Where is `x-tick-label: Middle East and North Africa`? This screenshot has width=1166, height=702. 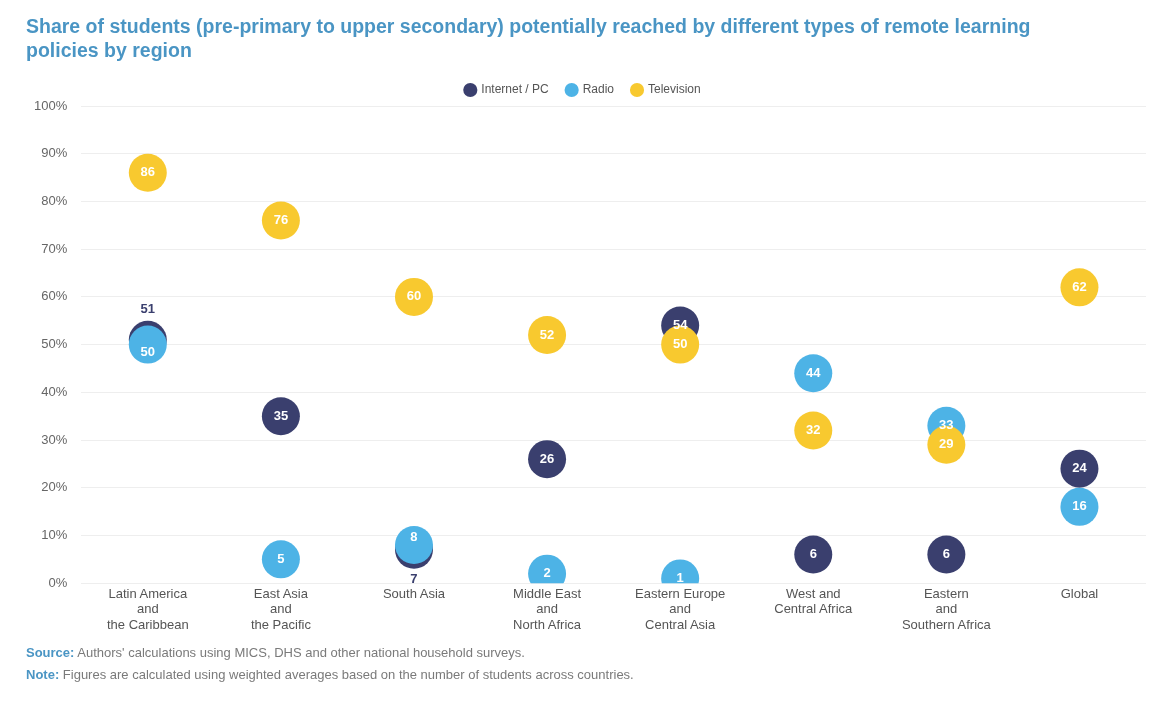 x-tick-label: Middle East and North Africa is located at coordinates (547, 608).